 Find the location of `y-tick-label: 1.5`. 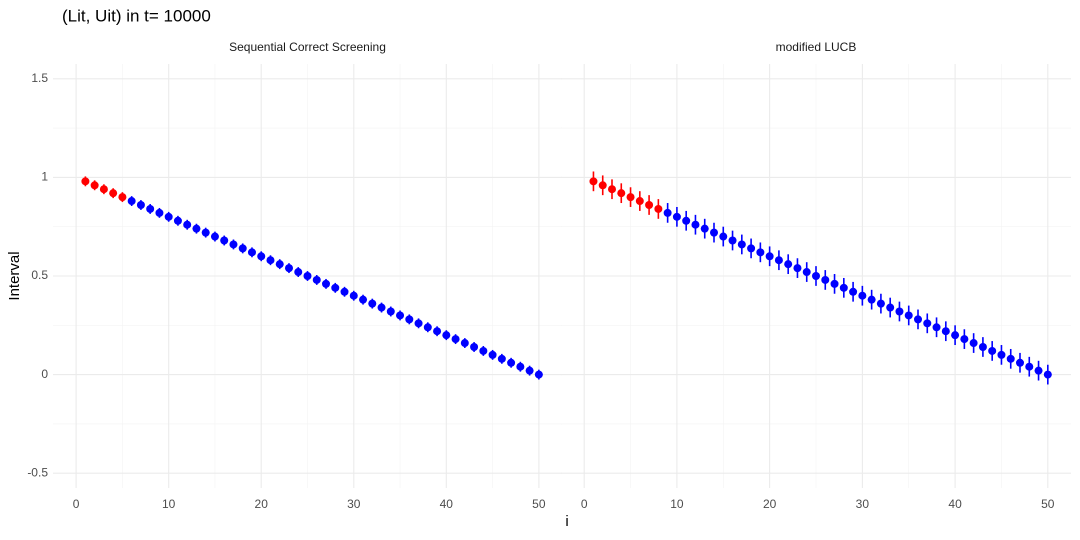

y-tick-label: 1.5 is located at coordinates (39, 78).